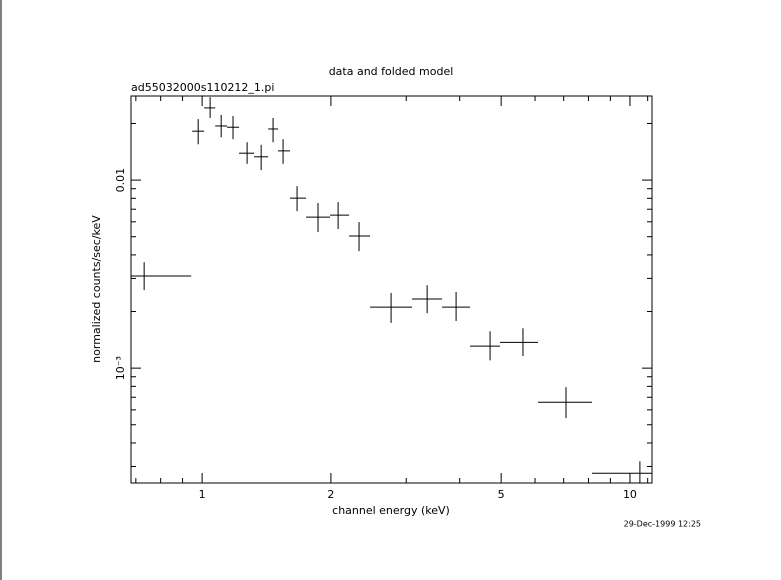 This screenshot has height=580, width=781. I want to click on y-tick-label: 0.01, so click(120, 180).